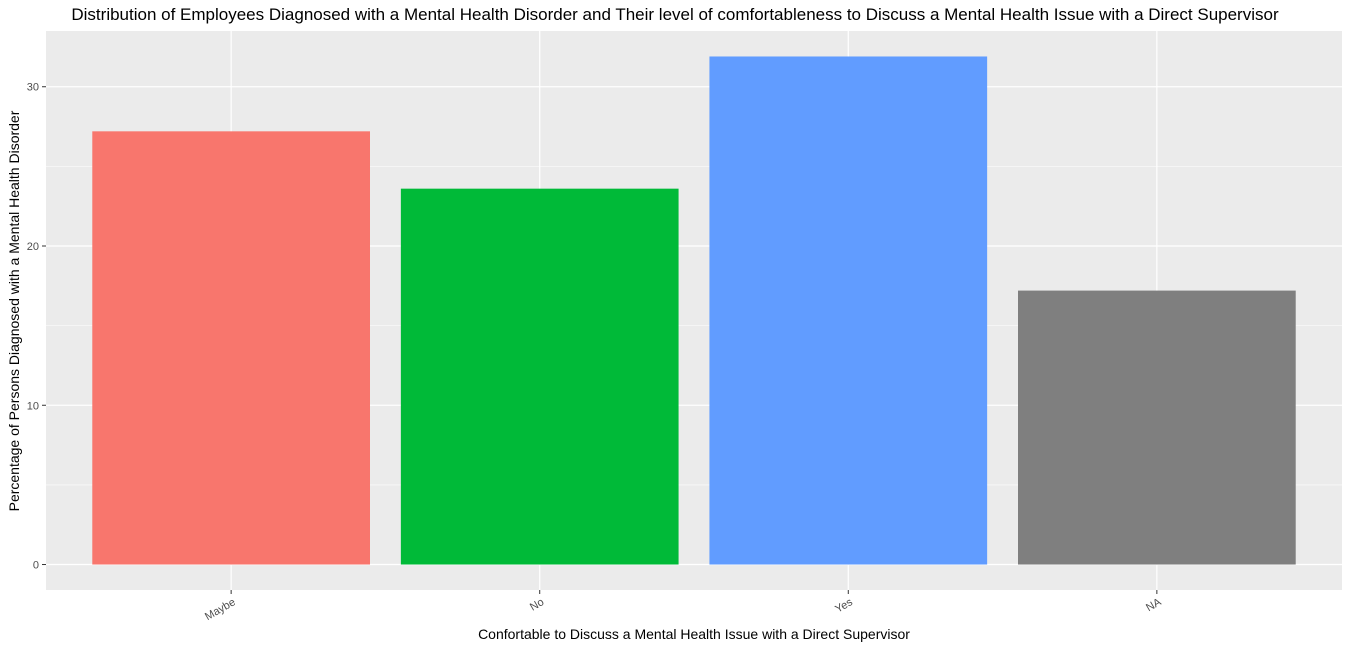 The image size is (1350, 650). What do you see at coordinates (33, 406) in the screenshot?
I see `y-tick-label: 10` at bounding box center [33, 406].